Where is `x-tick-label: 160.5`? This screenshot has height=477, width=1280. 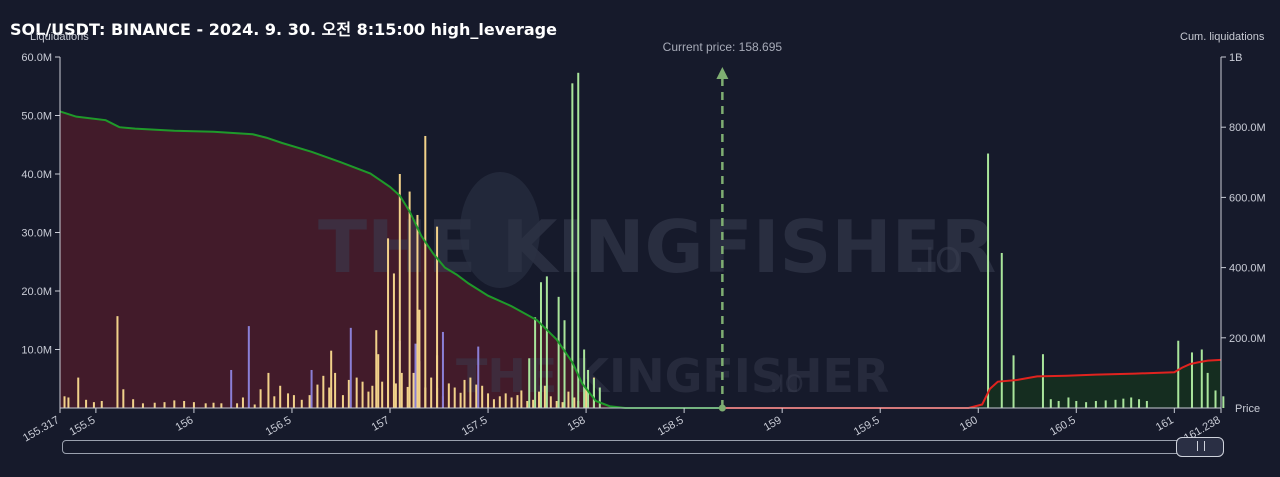 x-tick-label: 160.5 is located at coordinates (1063, 426).